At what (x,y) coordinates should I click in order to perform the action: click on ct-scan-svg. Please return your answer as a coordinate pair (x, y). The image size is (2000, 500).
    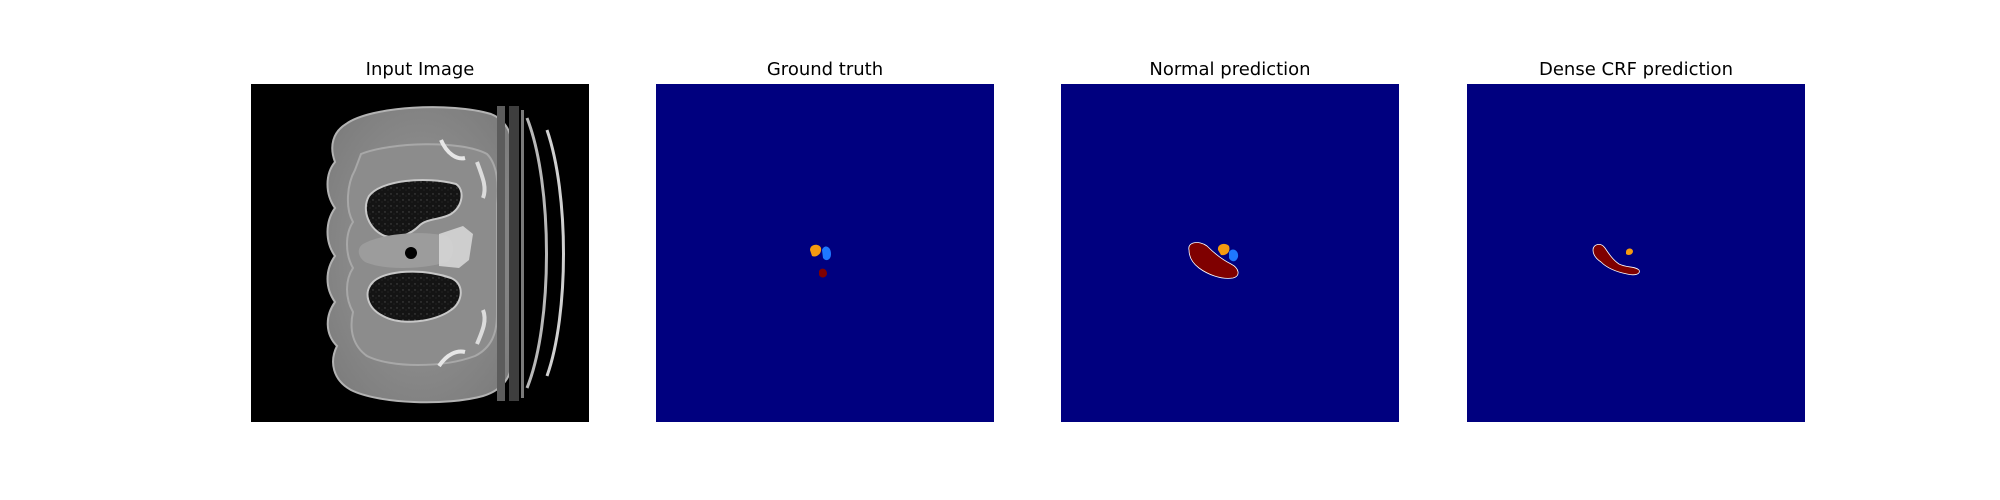
    Looking at the image, I should click on (420, 253).